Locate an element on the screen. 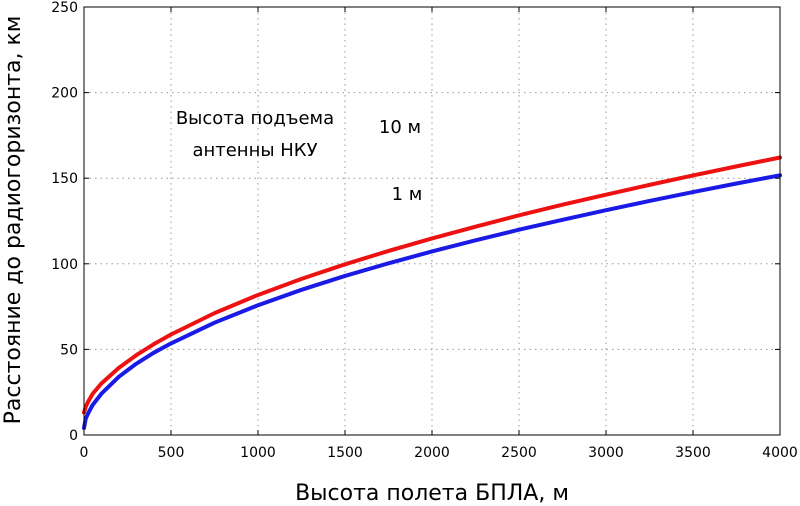 This screenshot has height=506, width=800. y-axis-label: Расстояние до радиогоризонта, км is located at coordinates (13, 220).